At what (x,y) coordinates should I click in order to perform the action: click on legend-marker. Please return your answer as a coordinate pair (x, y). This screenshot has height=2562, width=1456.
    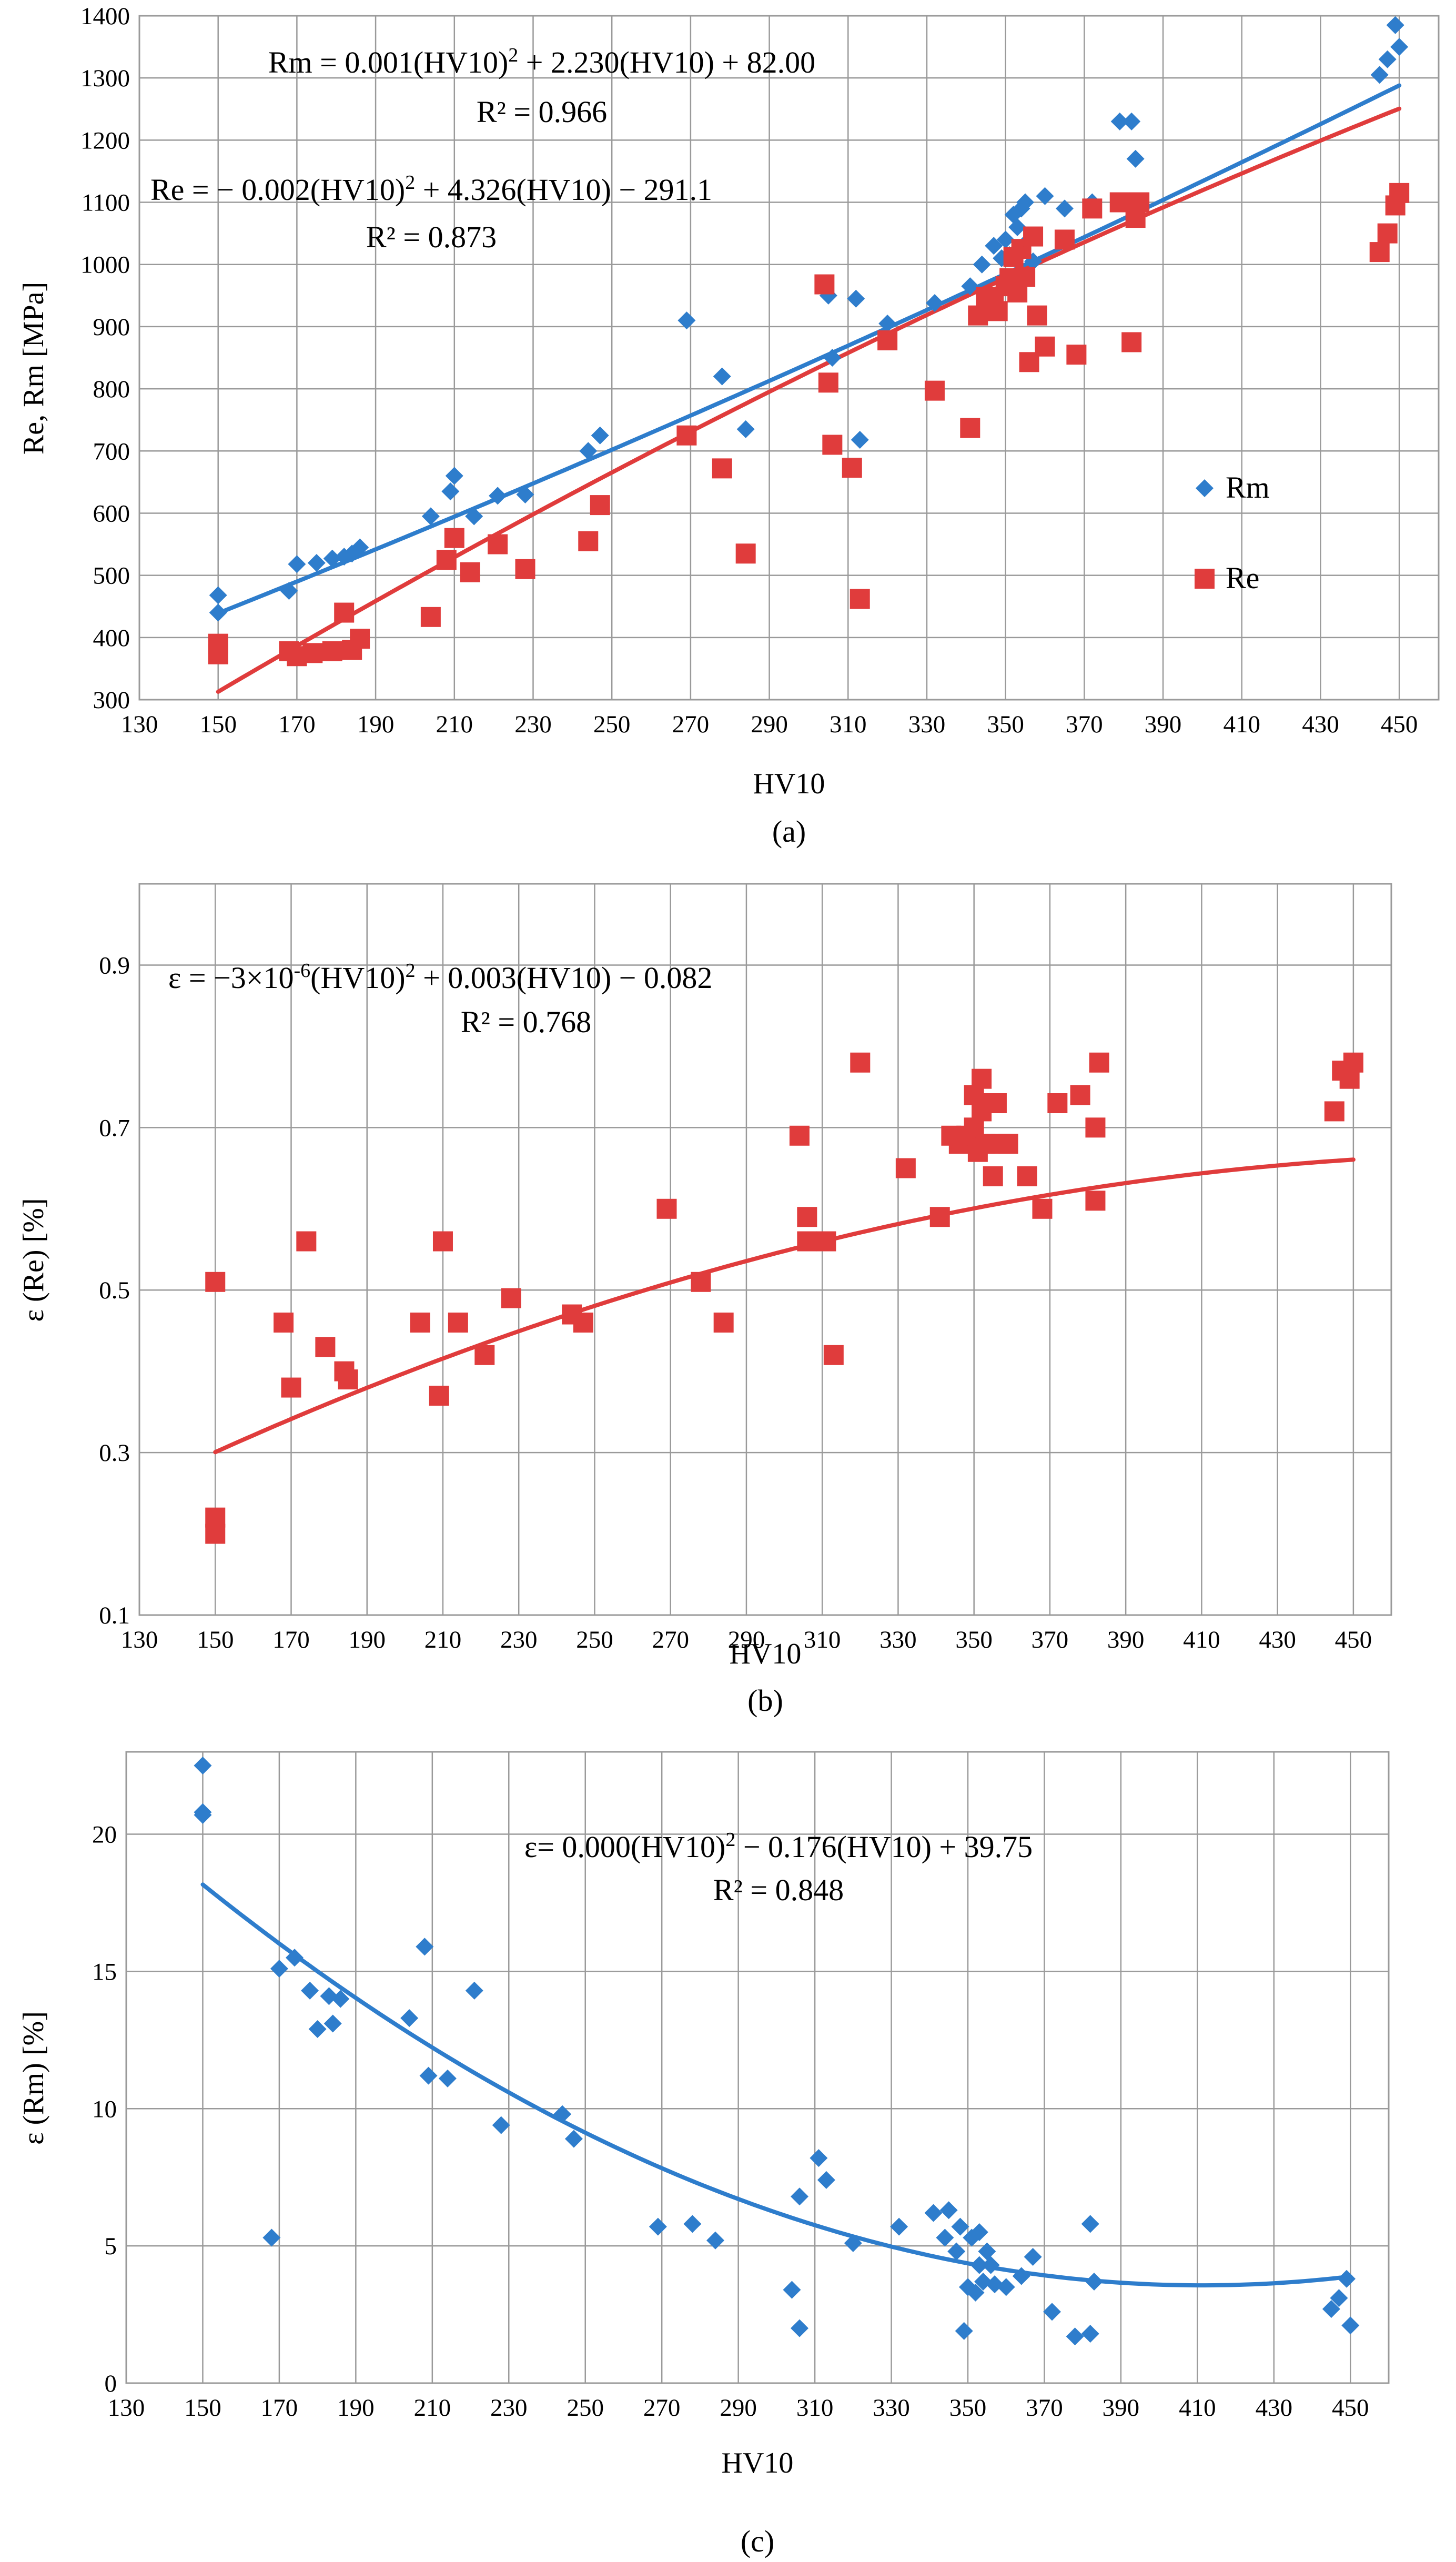
    Looking at the image, I should click on (1205, 488).